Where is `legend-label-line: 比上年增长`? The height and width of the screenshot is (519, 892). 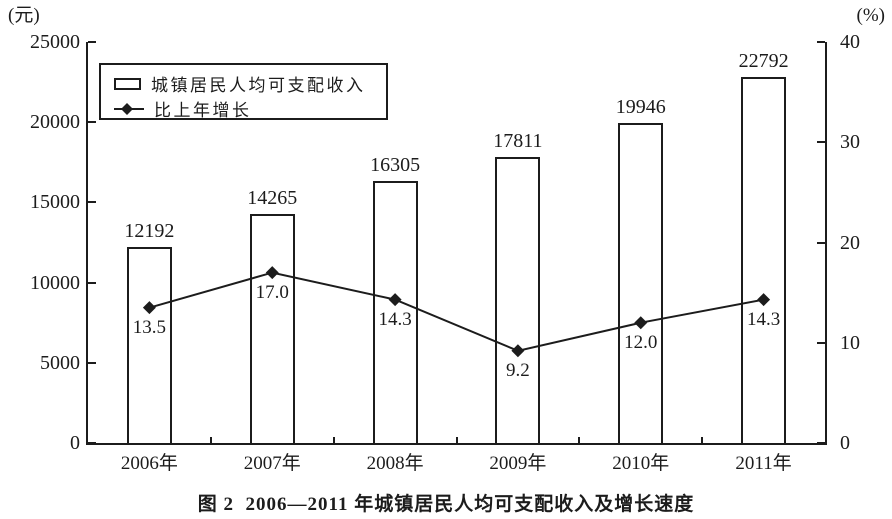 legend-label-line: 比上年增长 is located at coordinates (203, 110).